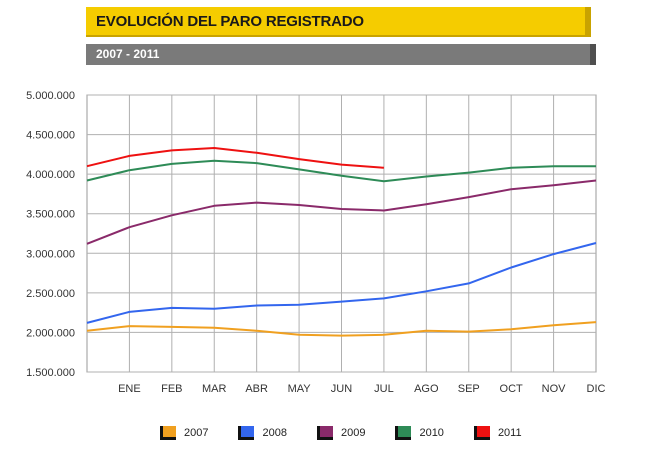  What do you see at coordinates (361, 389) in the screenshot?
I see `x-axis-labels: ENE FEB MAR ABR MAY JUN JUL AGO SEP OCT NOV DIC` at bounding box center [361, 389].